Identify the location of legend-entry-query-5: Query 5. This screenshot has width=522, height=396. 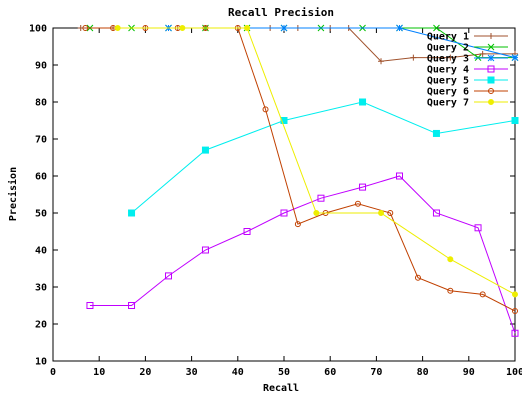
(467, 81).